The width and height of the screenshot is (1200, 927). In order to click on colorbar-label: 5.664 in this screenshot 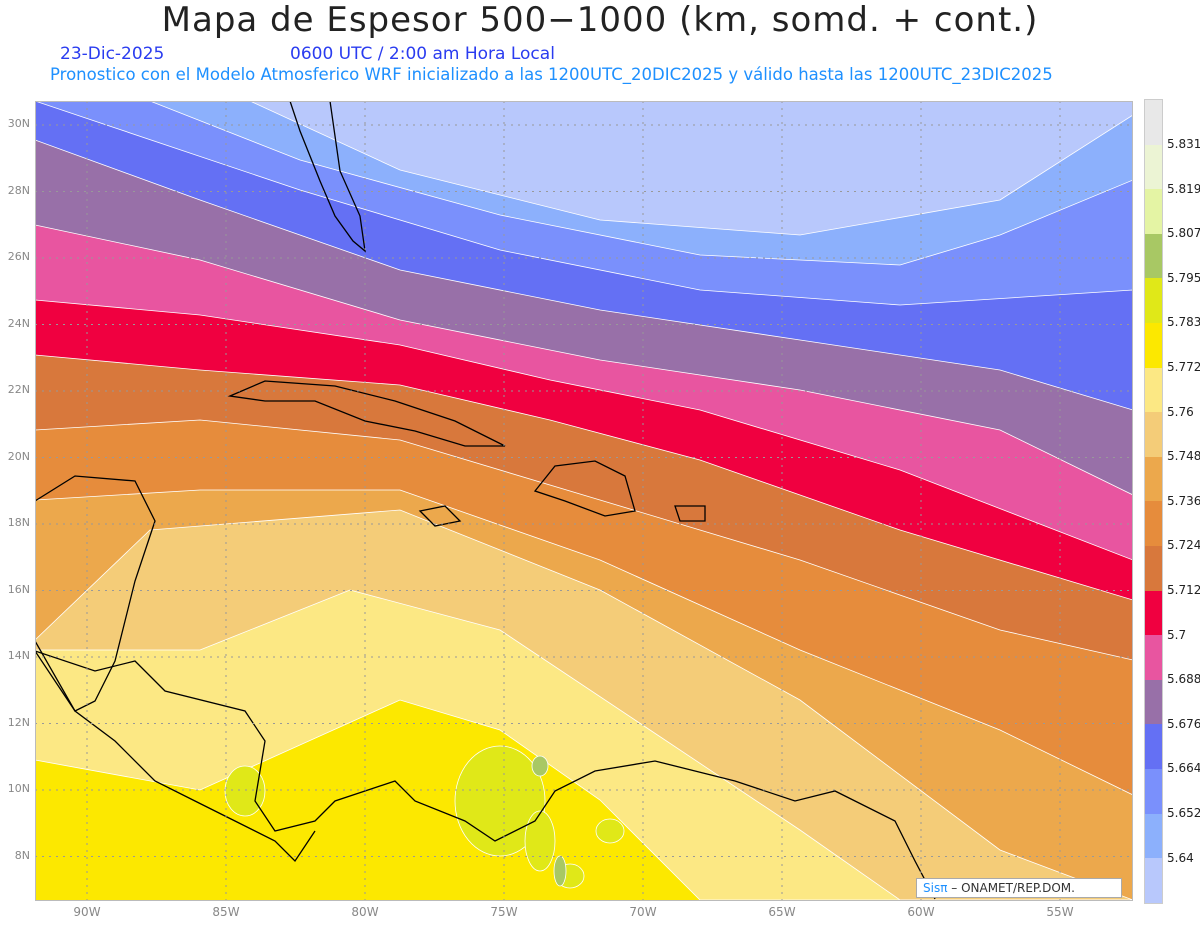, I will do `click(1183, 768)`.